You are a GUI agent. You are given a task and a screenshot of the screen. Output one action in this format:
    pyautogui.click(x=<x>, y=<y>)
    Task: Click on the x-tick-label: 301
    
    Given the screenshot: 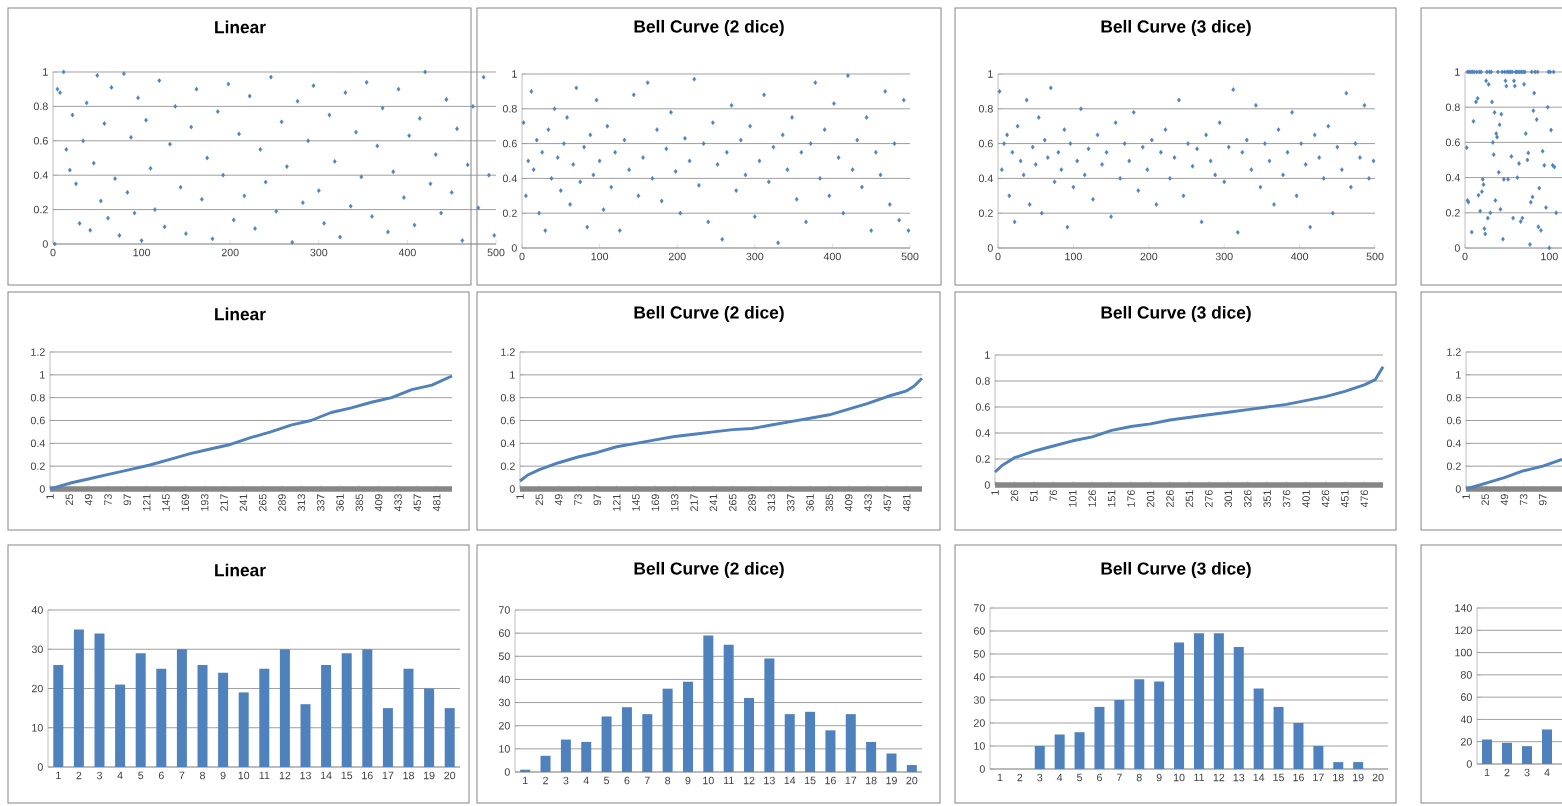 What is the action you would take?
    pyautogui.click(x=1228, y=499)
    